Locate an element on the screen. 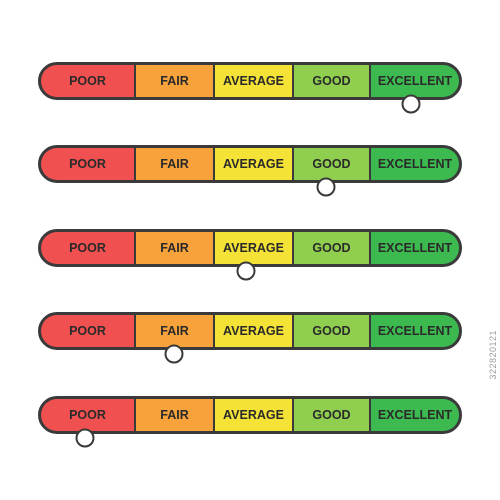 The image size is (500, 500). rating-indicator-knob-fair is located at coordinates (174, 354).